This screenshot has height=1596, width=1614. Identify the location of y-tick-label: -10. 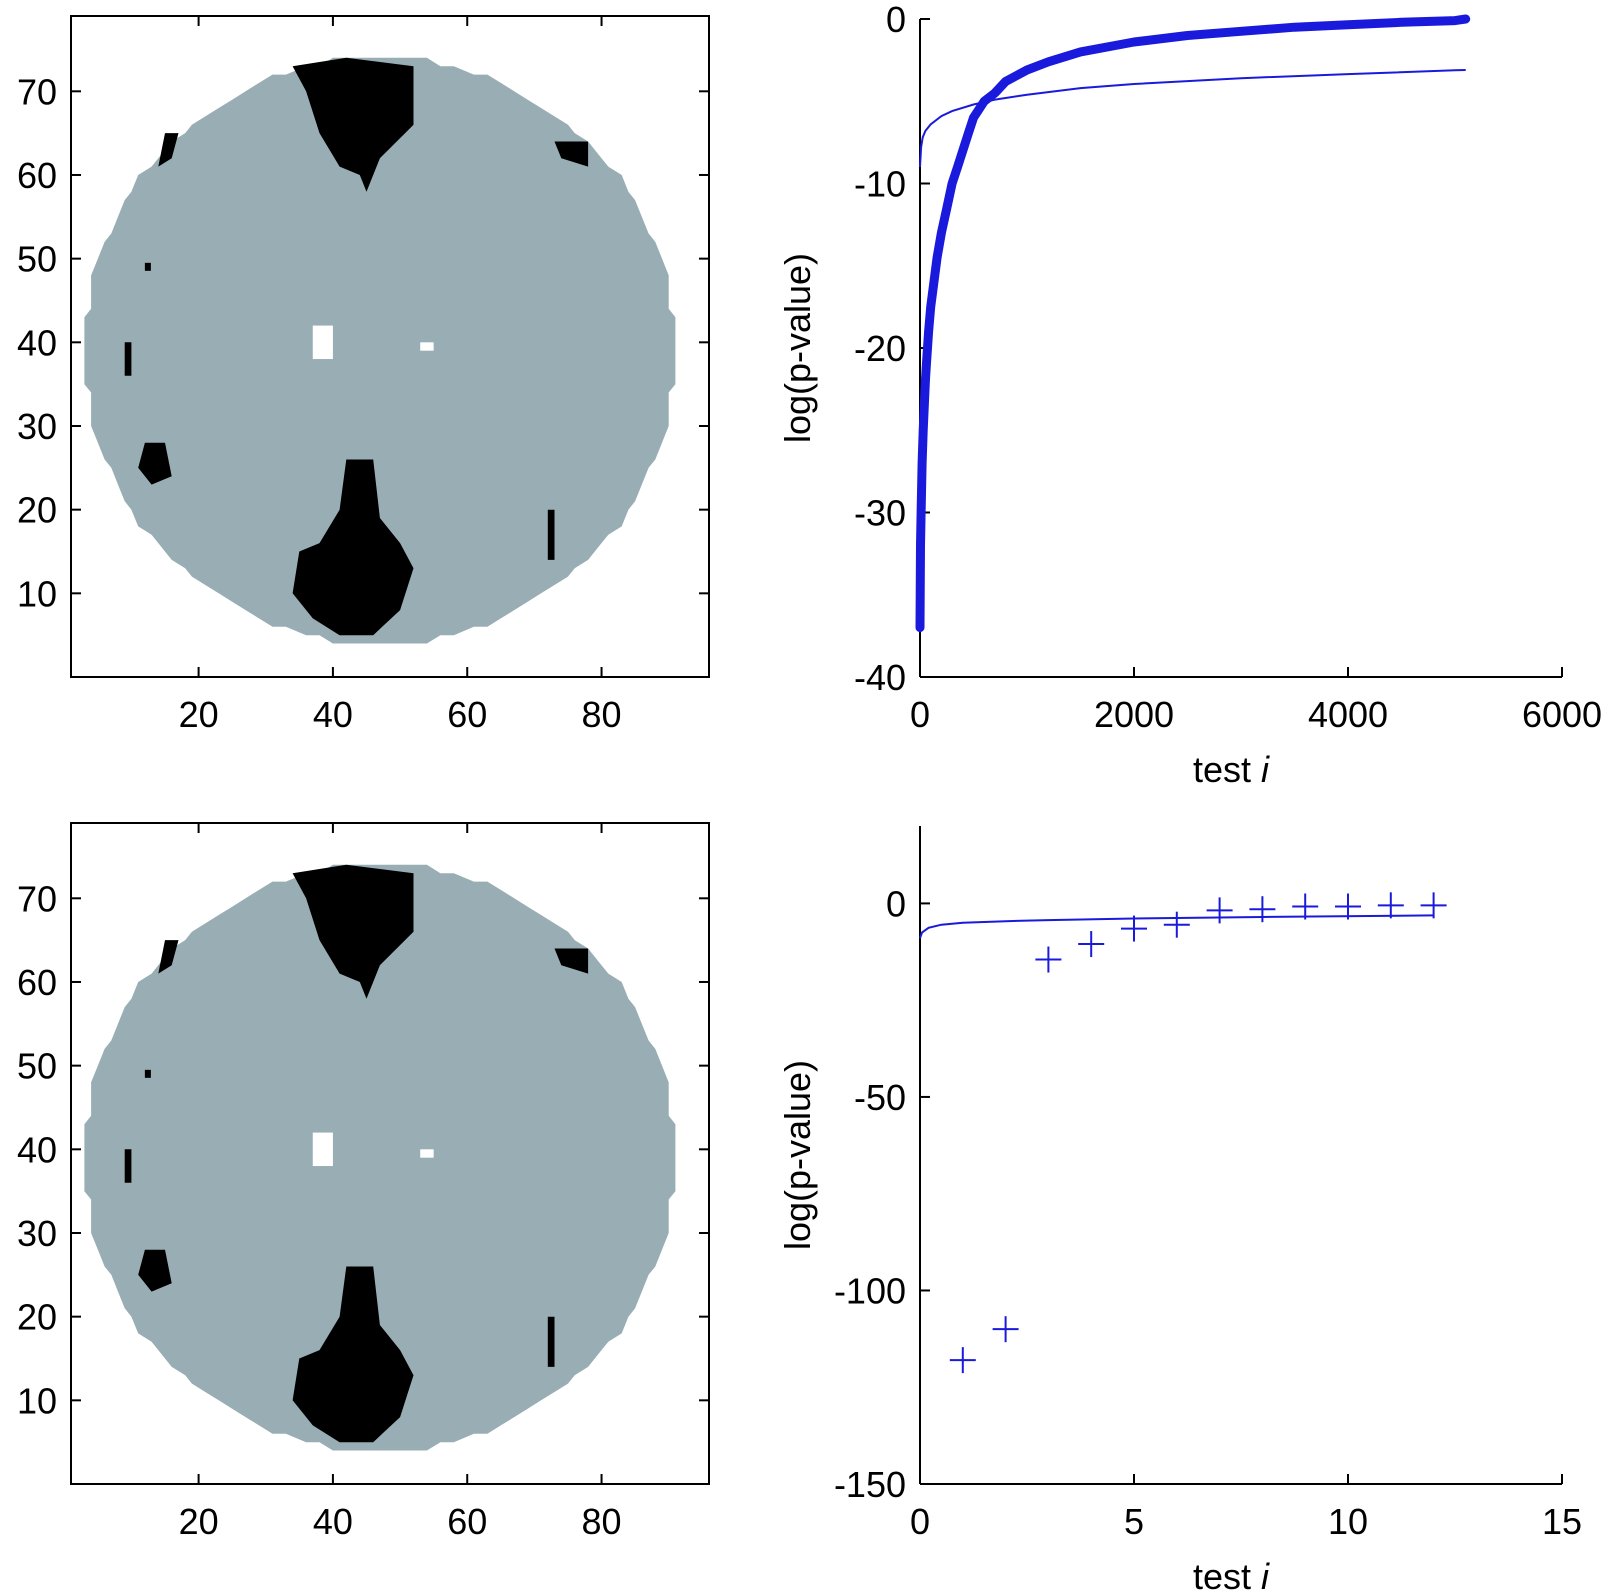
(880, 184).